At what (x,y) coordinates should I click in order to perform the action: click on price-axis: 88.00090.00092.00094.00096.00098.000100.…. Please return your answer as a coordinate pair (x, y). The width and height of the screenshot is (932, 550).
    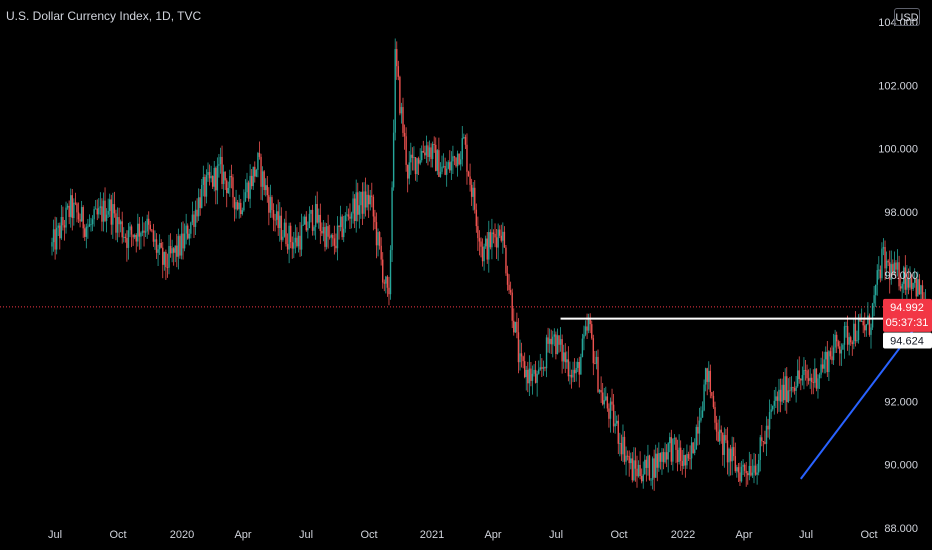
    Looking at the image, I should click on (898, 276).